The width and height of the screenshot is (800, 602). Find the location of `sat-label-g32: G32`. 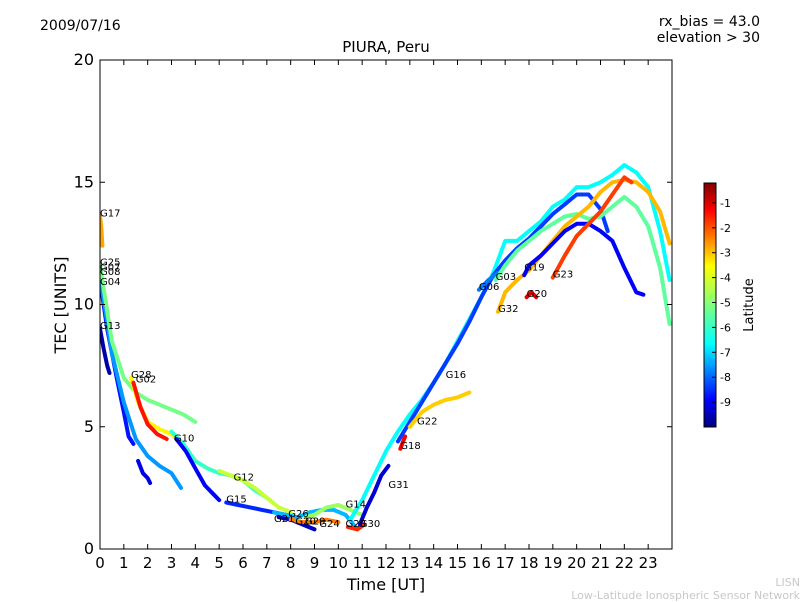

sat-label-g32: G32 is located at coordinates (508, 309).